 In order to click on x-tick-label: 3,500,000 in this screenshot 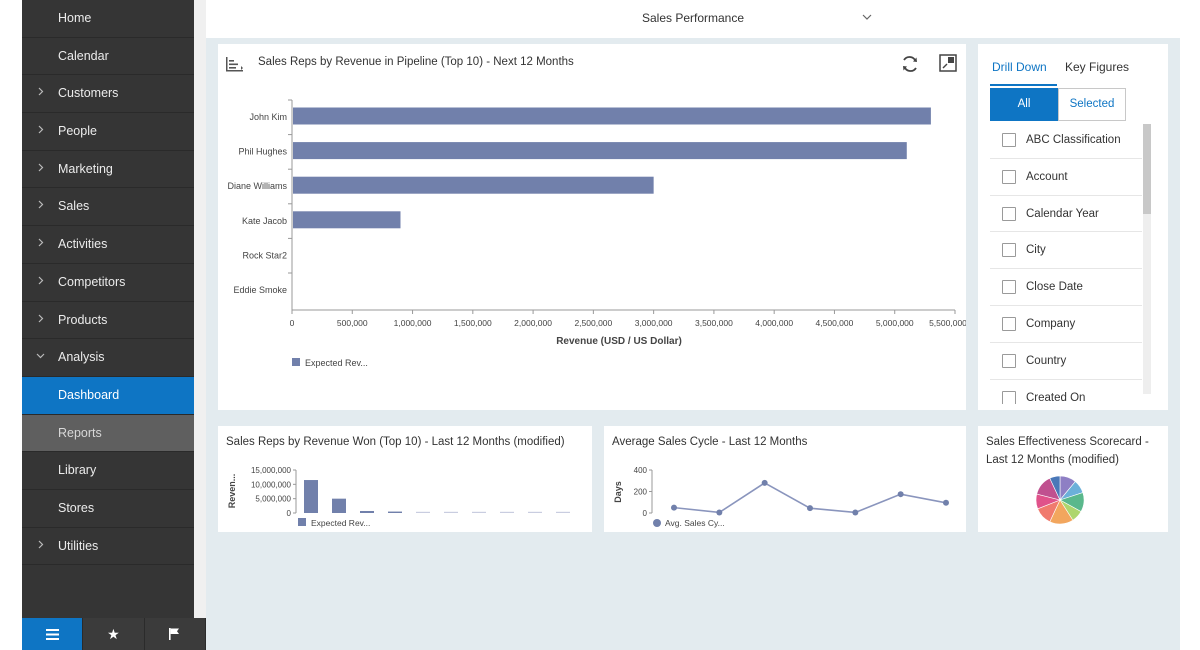, I will do `click(714, 323)`.